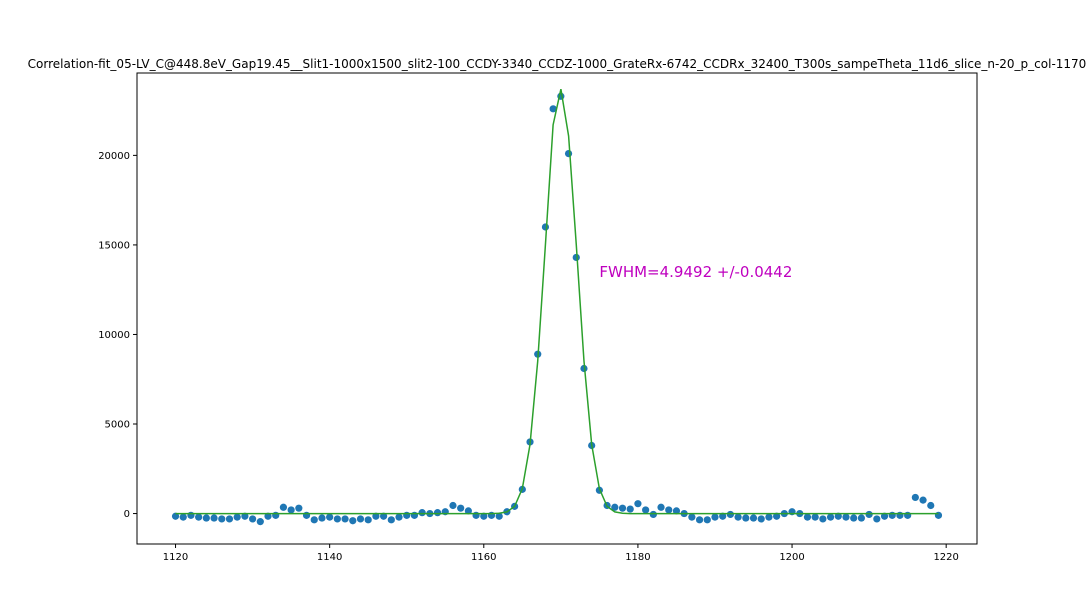 The width and height of the screenshot is (1086, 611). Describe the element at coordinates (114, 156) in the screenshot. I see `y-tick-label: 20000` at that location.